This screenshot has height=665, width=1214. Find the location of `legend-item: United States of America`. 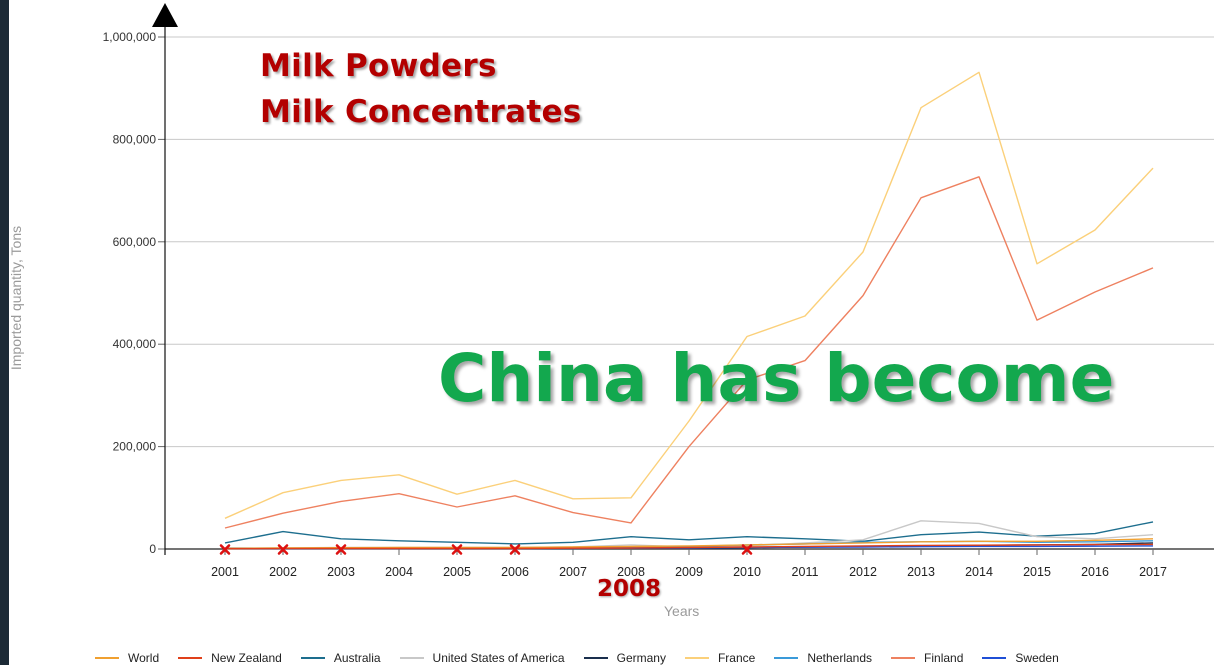

legend-item: United States of America is located at coordinates (482, 658).